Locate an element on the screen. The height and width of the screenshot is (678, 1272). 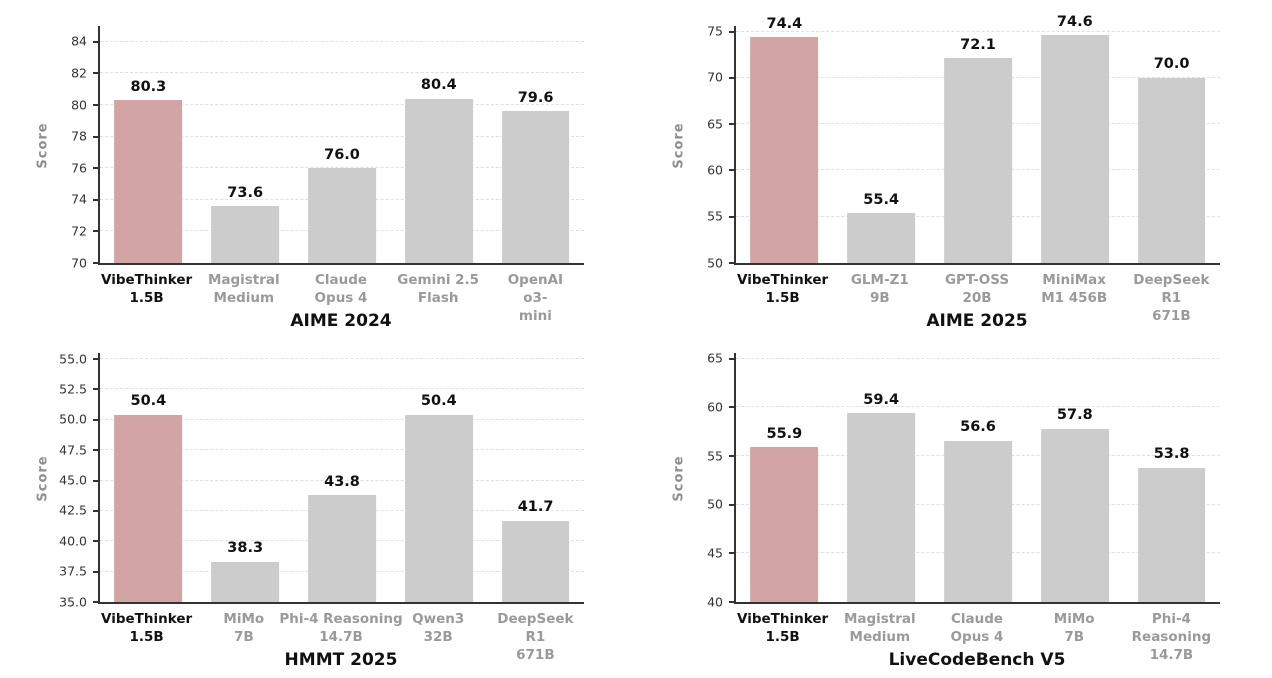
x-category-label: GPT-OSS 20B is located at coordinates (977, 289).